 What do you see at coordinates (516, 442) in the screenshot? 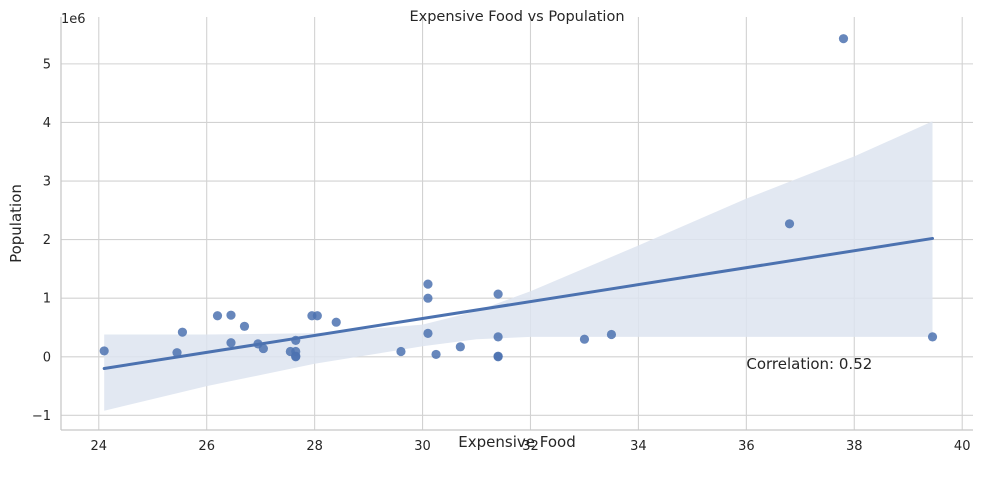
I see `x-axis-label: Expensive Food` at bounding box center [516, 442].